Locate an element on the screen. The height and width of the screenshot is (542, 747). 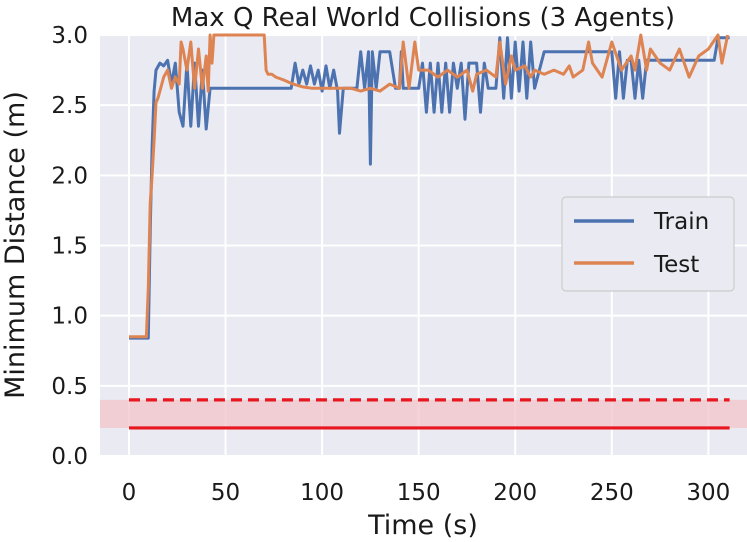
x-tick-label: 300 is located at coordinates (708, 493).